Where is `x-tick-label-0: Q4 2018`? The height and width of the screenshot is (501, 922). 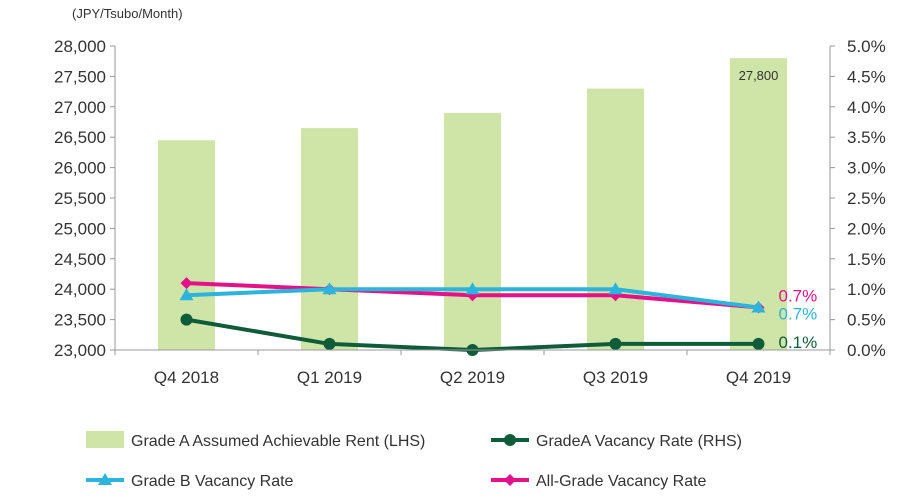
x-tick-label-0: Q4 2018 is located at coordinates (186, 377).